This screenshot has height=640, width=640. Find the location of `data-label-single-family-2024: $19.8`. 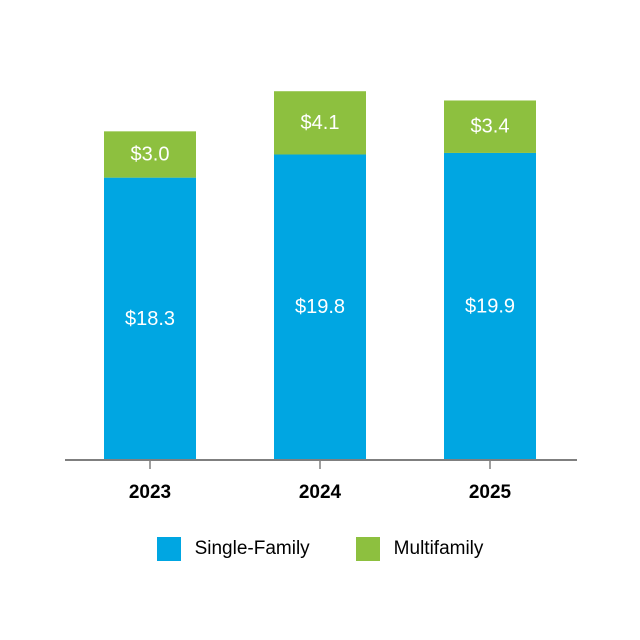

data-label-single-family-2024: $19.8 is located at coordinates (320, 307).